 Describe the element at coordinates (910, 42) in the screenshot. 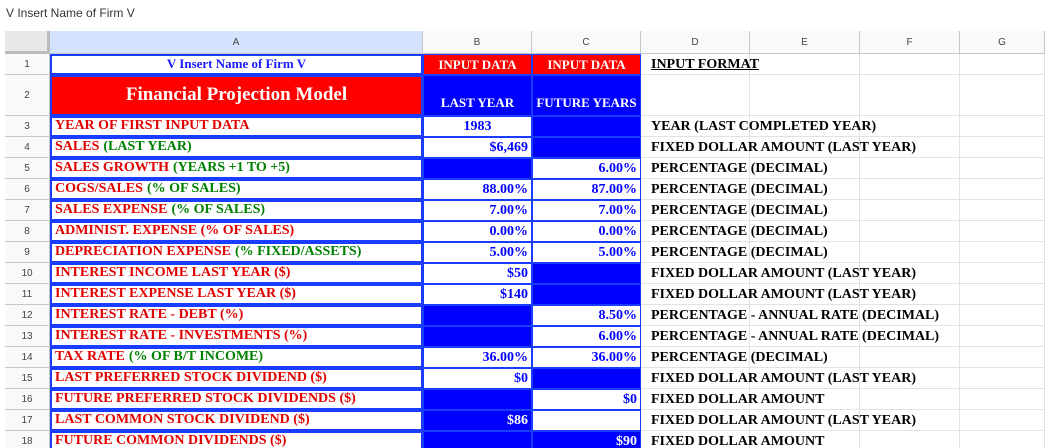

I see `column-header: F` at that location.